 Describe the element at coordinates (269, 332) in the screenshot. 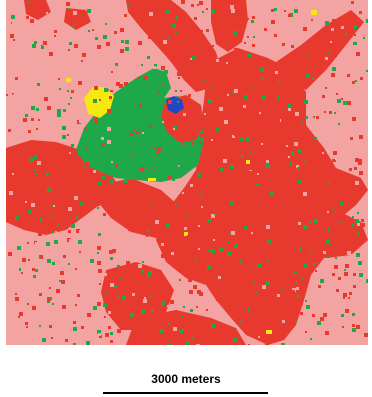

I see `yellow-speck` at that location.